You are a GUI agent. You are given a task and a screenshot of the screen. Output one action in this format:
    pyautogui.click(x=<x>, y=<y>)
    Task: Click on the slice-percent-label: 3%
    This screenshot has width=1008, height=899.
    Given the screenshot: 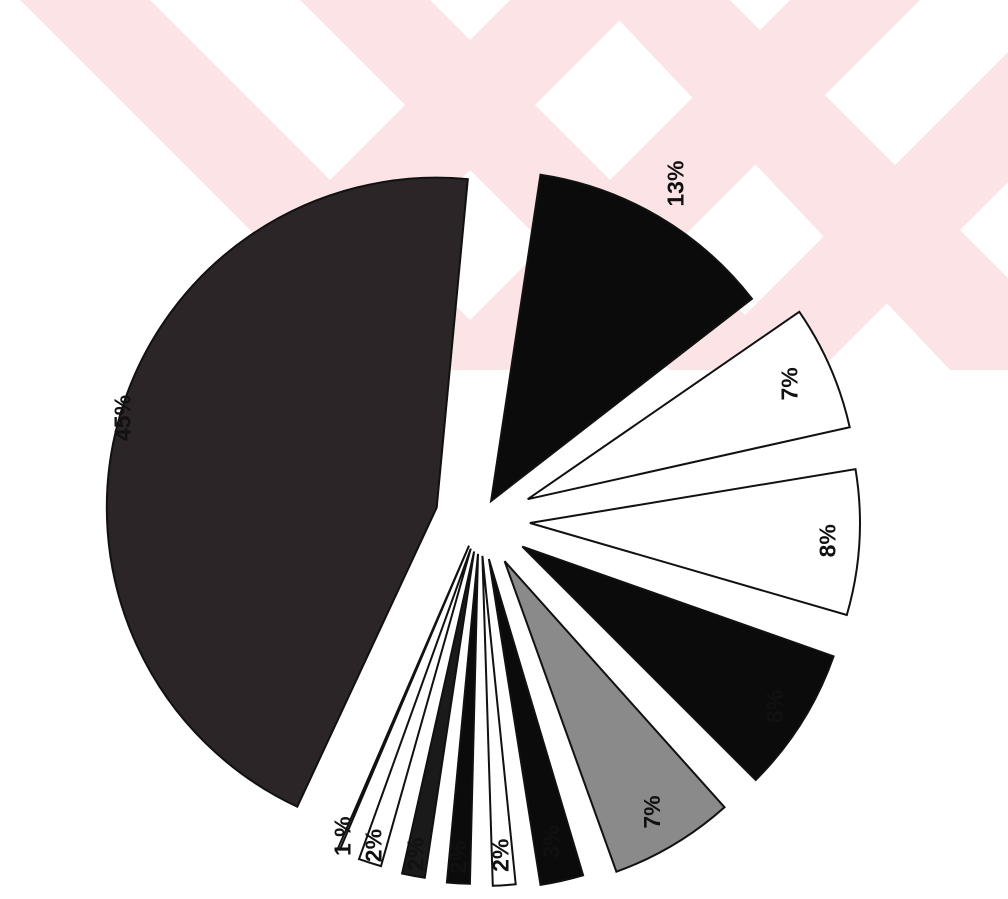 What is the action you would take?
    pyautogui.click(x=551, y=841)
    